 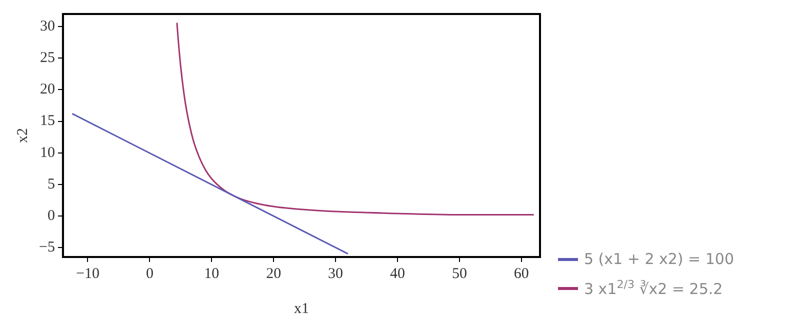 I want to click on y-tick-label: 25, so click(x=47, y=58).